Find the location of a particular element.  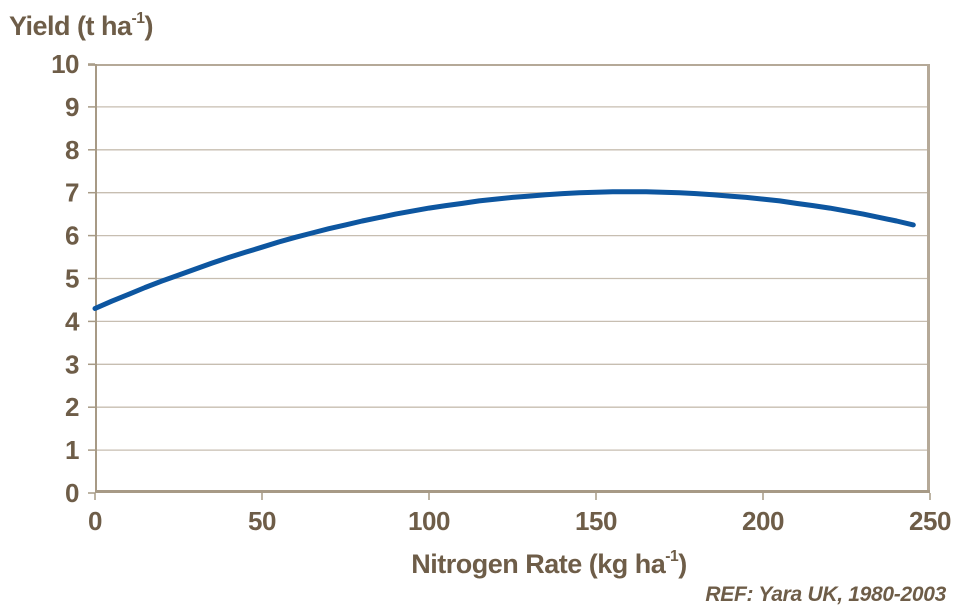

x-axis-title-superscript: -1 is located at coordinates (672, 556).